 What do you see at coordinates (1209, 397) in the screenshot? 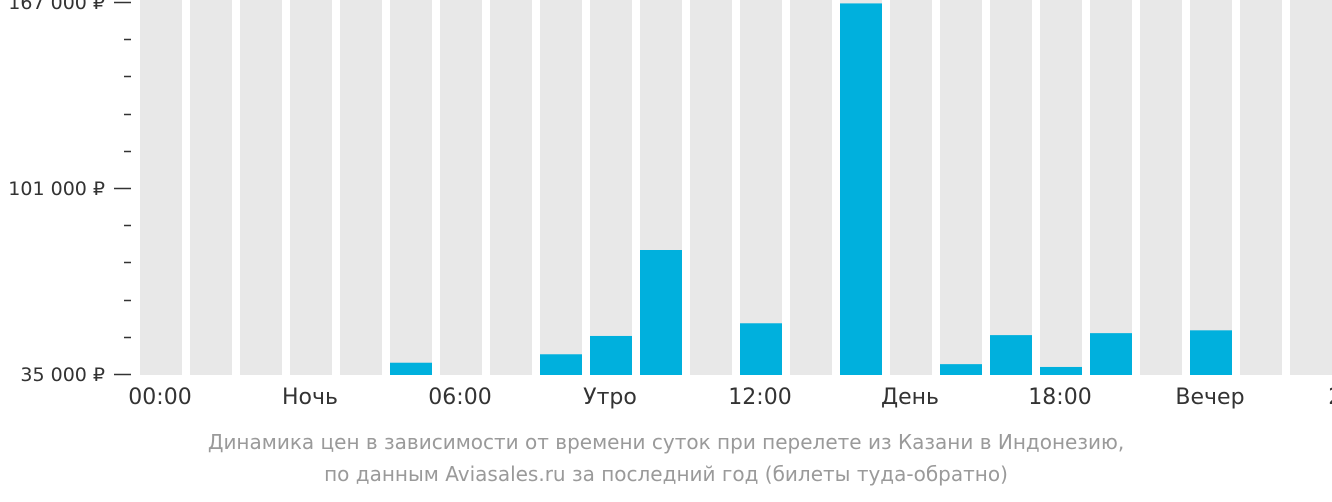
I see `x-tick-label: Вечер` at bounding box center [1209, 397].